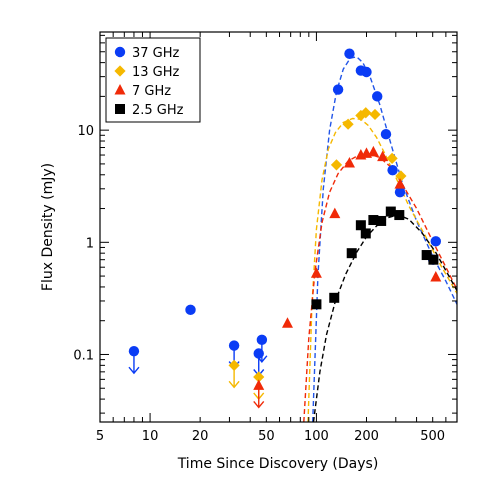 The width and height of the screenshot is (485, 485). Describe the element at coordinates (316, 436) in the screenshot. I see `x-tick-label: 100` at that location.